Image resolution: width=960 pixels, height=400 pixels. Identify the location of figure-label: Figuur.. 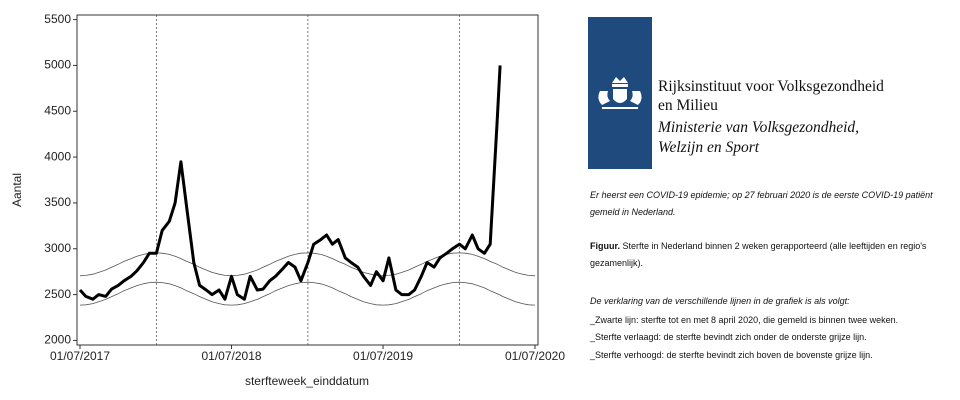
(605, 246).